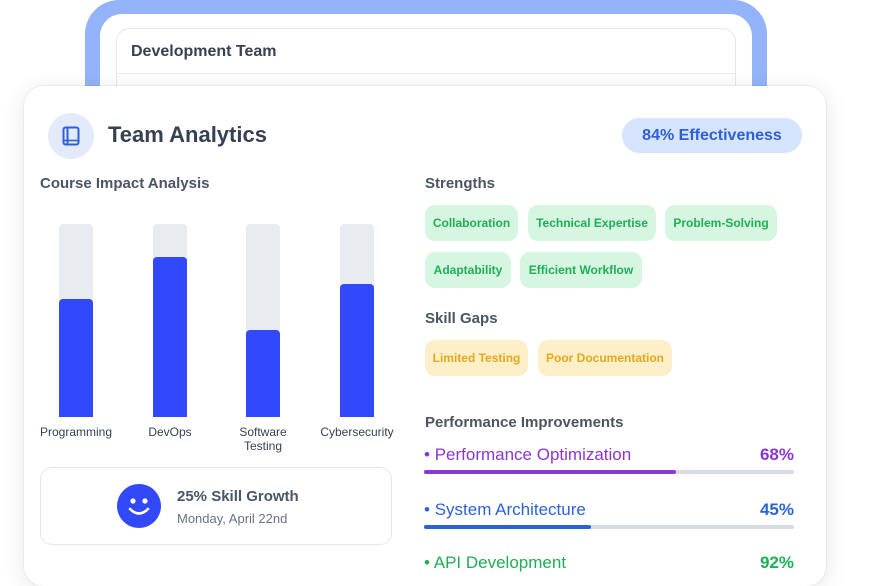  Describe the element at coordinates (187, 134) in the screenshot. I see `page-title: Team Analytics` at that location.